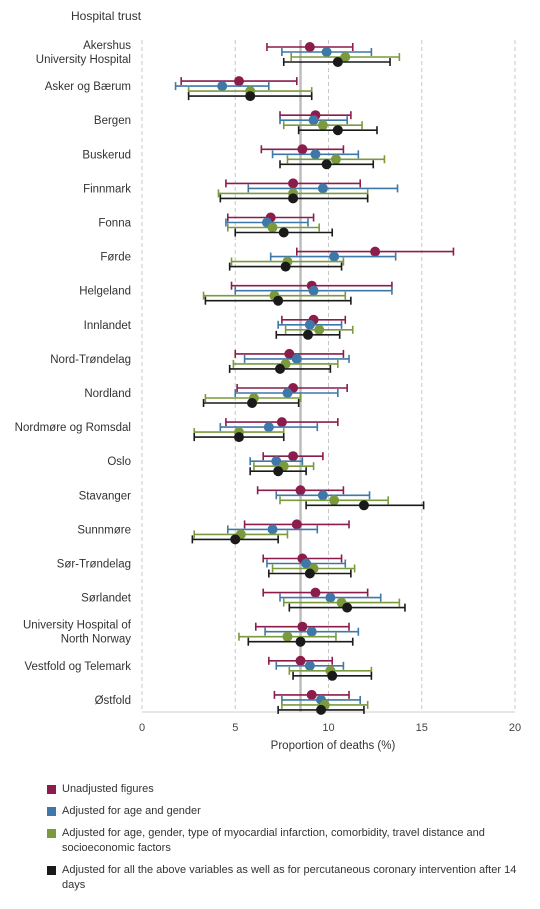 The image size is (540, 909). Describe the element at coordinates (422, 728) in the screenshot. I see `x-tick-label: 15` at that location.